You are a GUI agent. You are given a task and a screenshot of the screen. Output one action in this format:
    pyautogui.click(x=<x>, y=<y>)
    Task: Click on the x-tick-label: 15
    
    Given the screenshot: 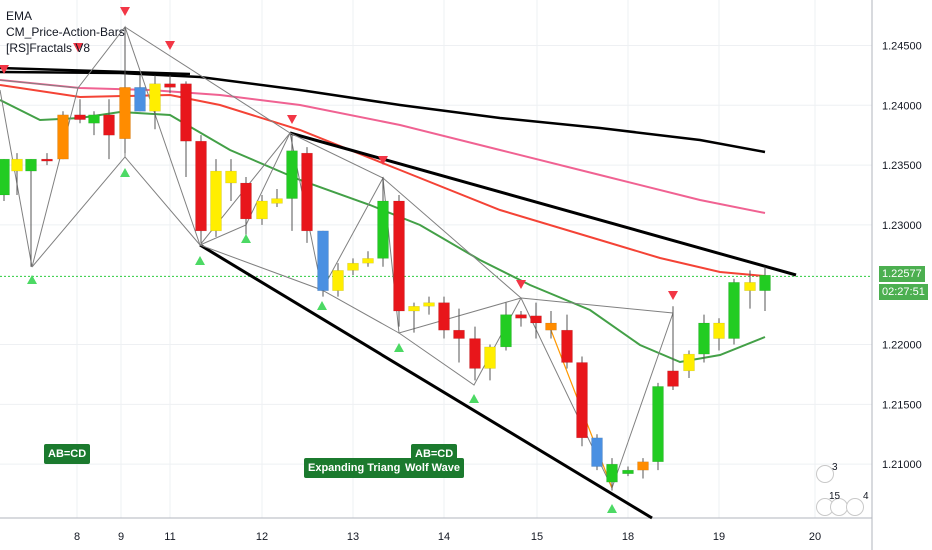 What is the action you would take?
    pyautogui.click(x=537, y=537)
    